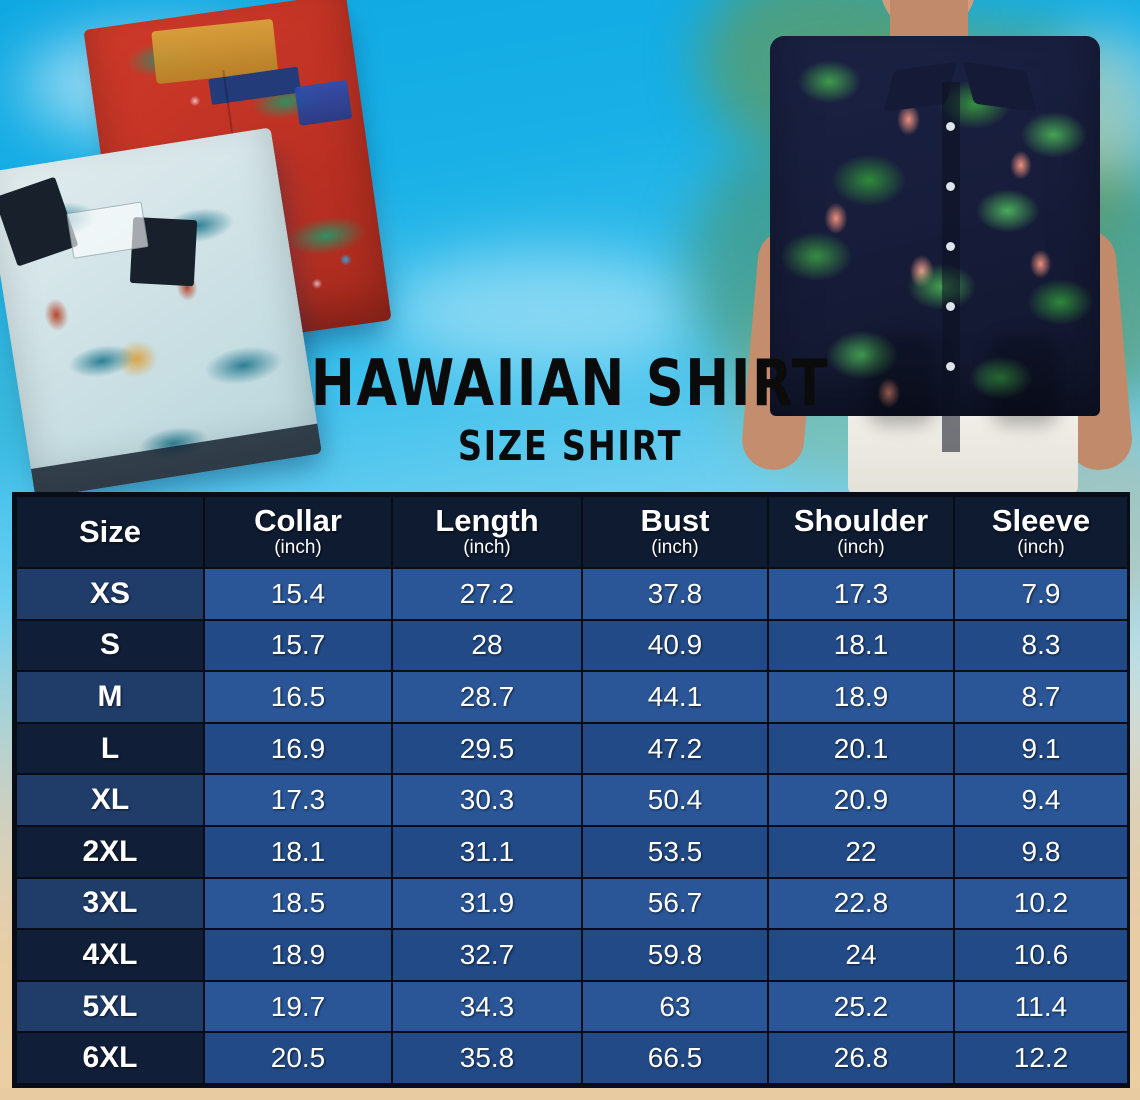  I want to click on cell-collar: 15.7, so click(298, 645).